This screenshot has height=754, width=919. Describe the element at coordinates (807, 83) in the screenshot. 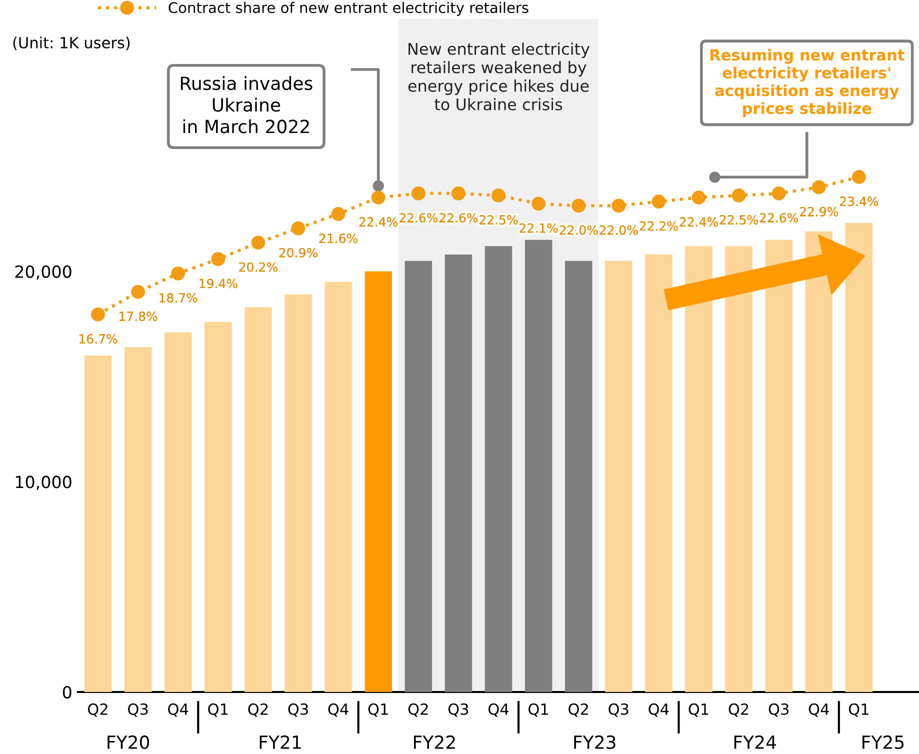

I see `annotation: Resuming new entrant electricity retailers' acquisition as energy prices stabilize` at that location.